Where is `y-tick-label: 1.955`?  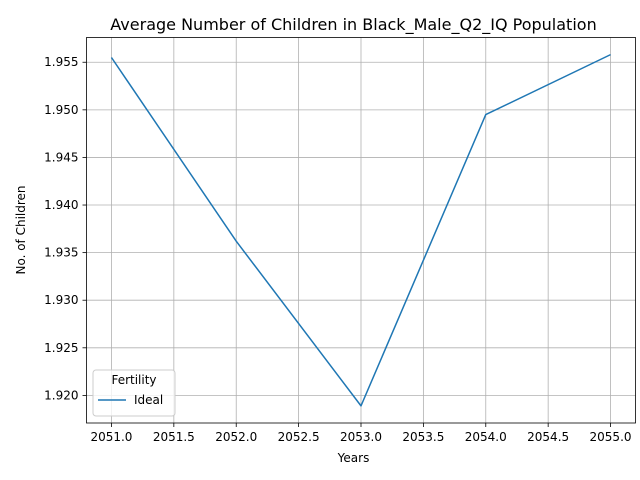
y-tick-label: 1.955 is located at coordinates (61, 62).